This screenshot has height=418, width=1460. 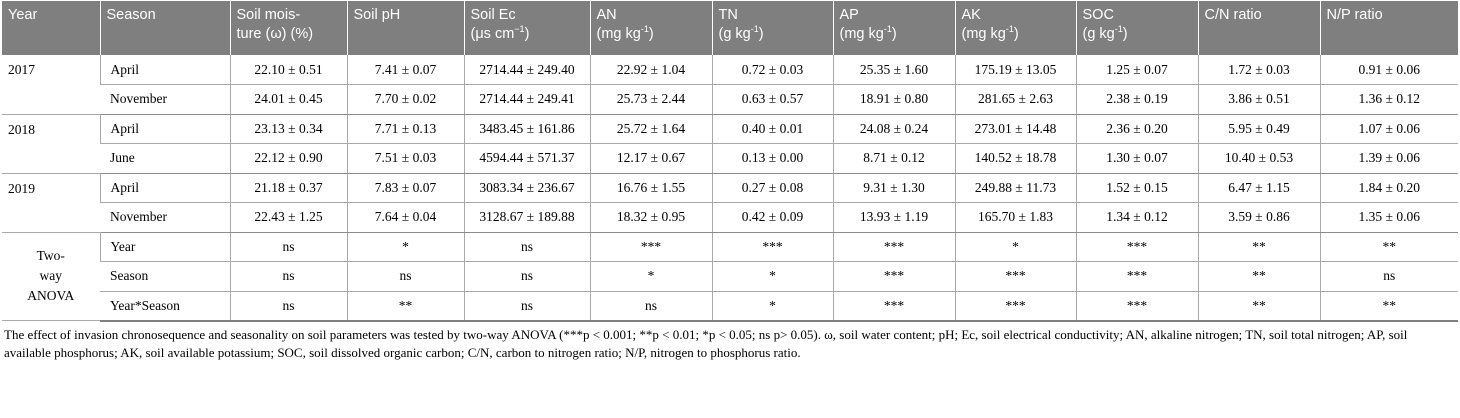 I want to click on value-cell: 3.86 ± 0.51, so click(x=1258, y=99).